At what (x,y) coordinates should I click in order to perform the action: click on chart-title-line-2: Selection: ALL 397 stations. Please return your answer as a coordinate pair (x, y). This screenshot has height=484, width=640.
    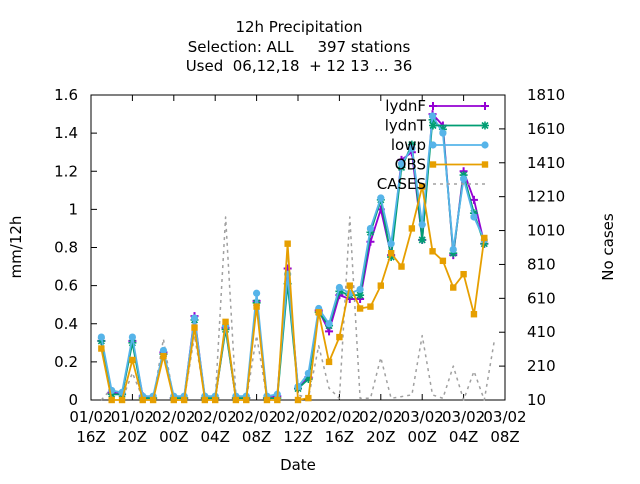
    Looking at the image, I should click on (299, 47).